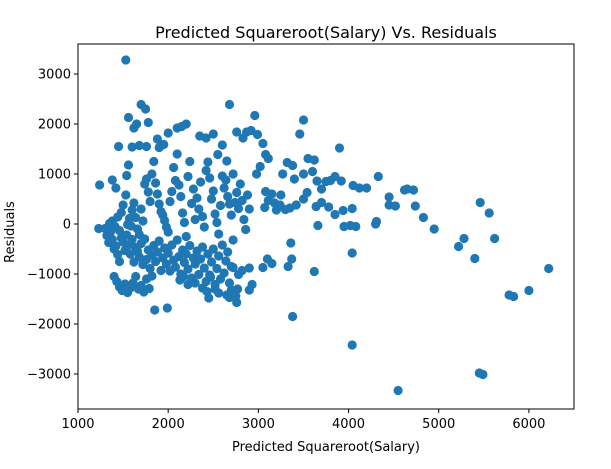  I want to click on y-tick-label: 3000, so click(54, 75).